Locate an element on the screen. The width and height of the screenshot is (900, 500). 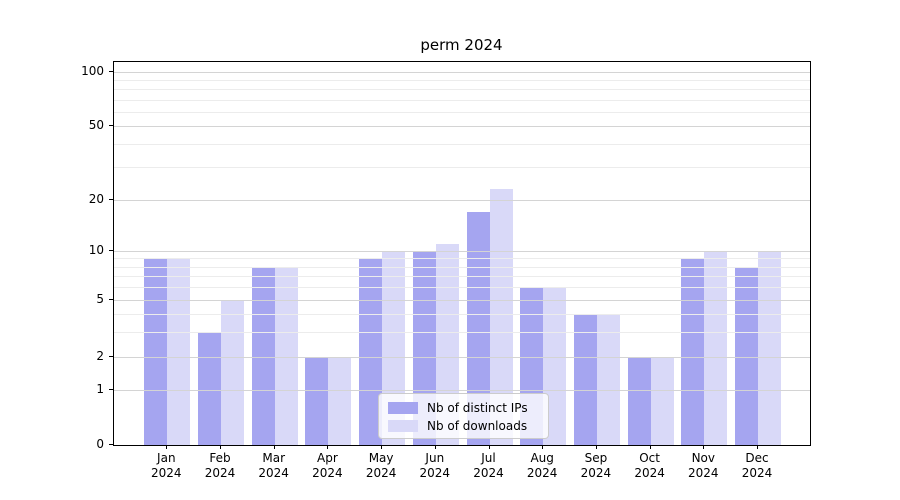
bar-distinct-ips-nov is located at coordinates (693, 351).